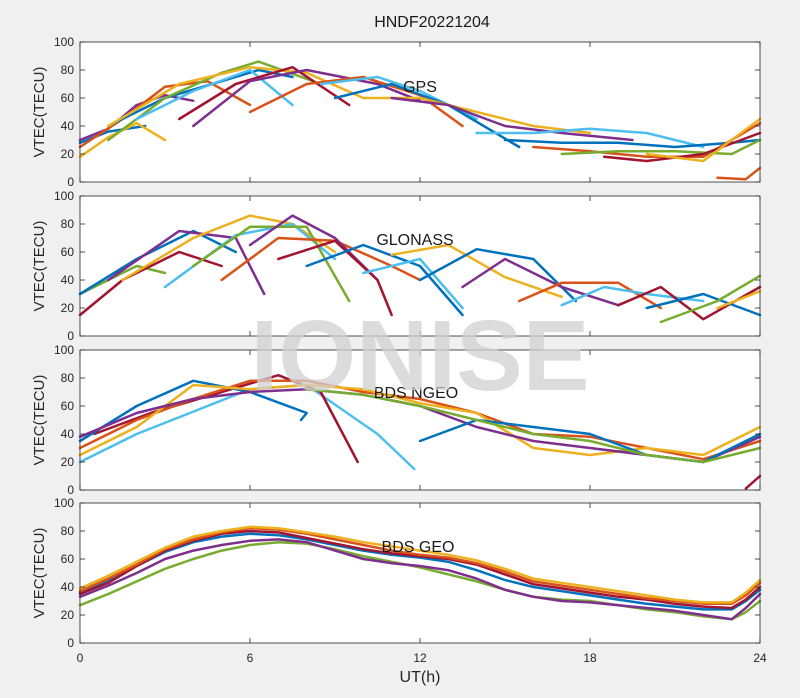 This screenshot has height=698, width=800. Describe the element at coordinates (418, 547) in the screenshot. I see `system-label: BDS GEO` at that location.